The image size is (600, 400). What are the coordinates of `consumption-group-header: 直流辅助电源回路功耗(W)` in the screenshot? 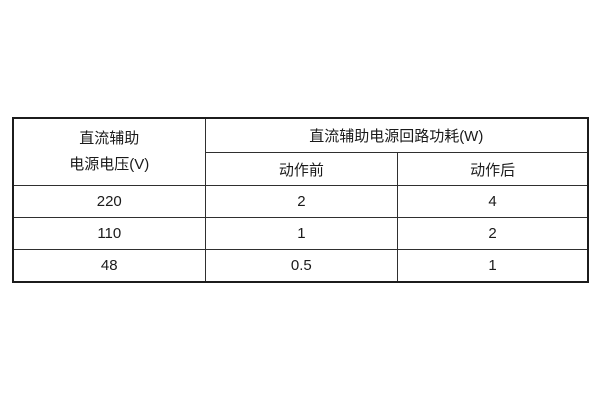 It's located at (396, 135).